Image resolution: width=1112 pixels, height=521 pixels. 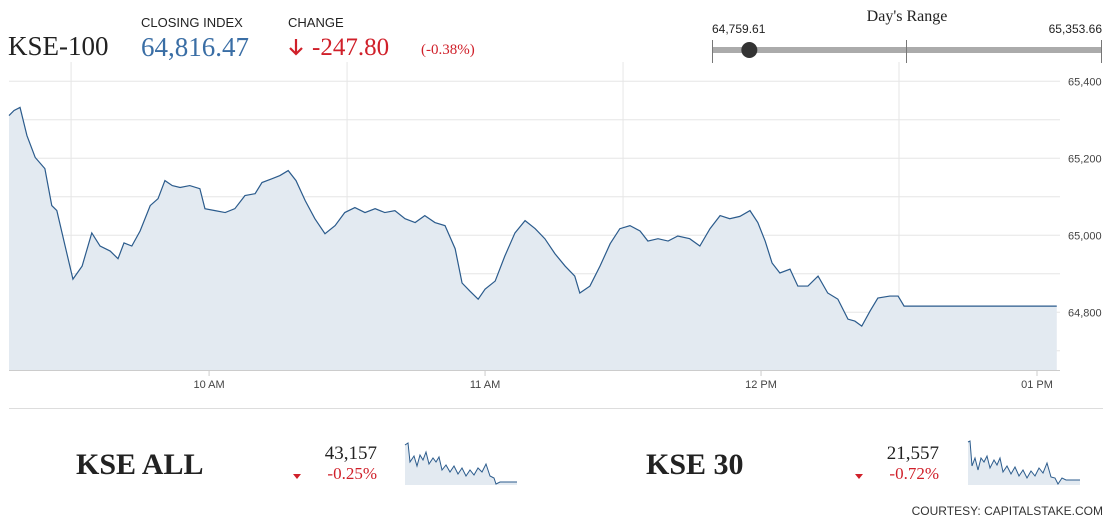 I want to click on y-tick-label: 64,800, so click(x=1085, y=313).